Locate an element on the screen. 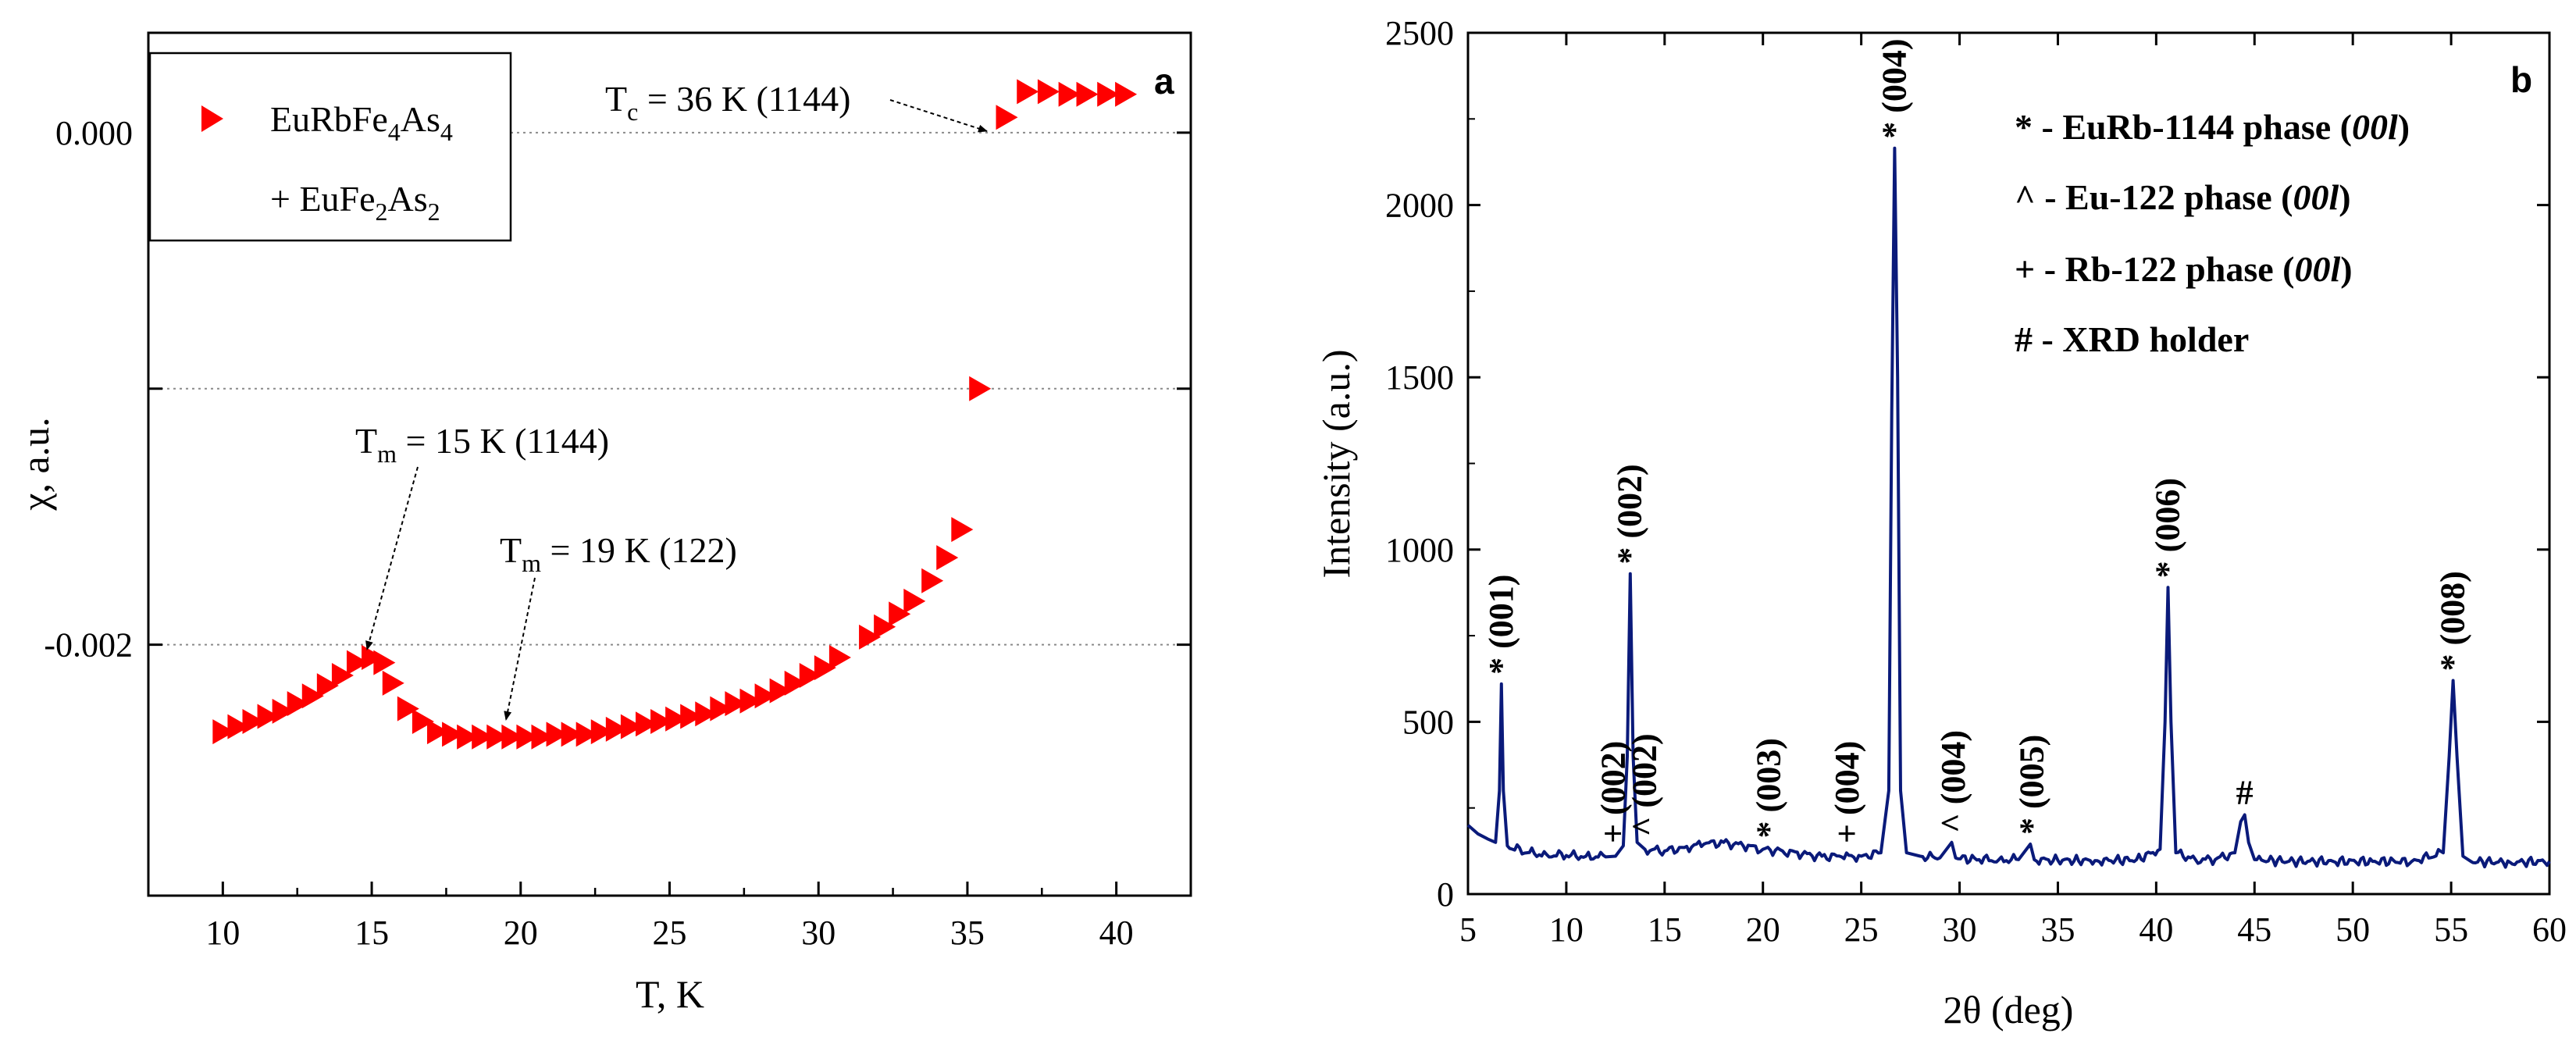  b-y-tick-label: 500 is located at coordinates (1428, 722).